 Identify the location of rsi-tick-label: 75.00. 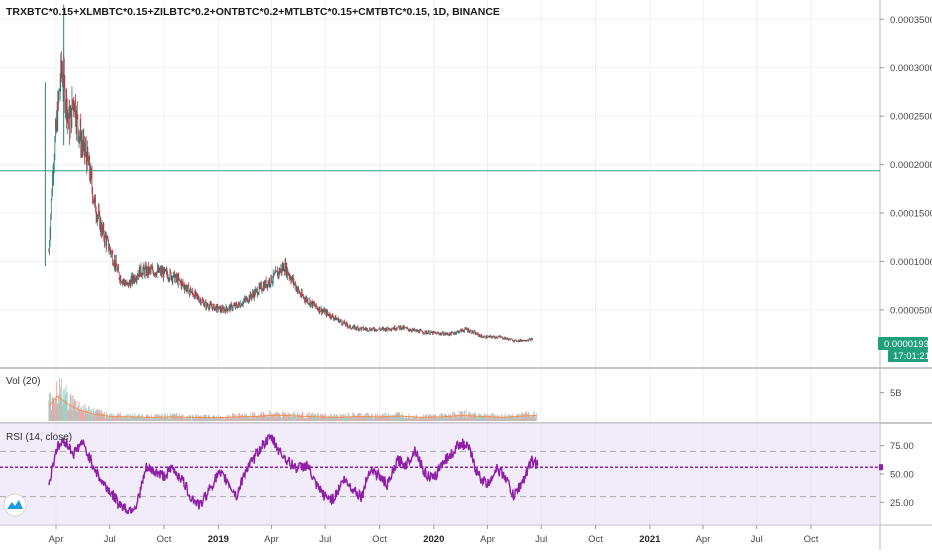
(902, 446).